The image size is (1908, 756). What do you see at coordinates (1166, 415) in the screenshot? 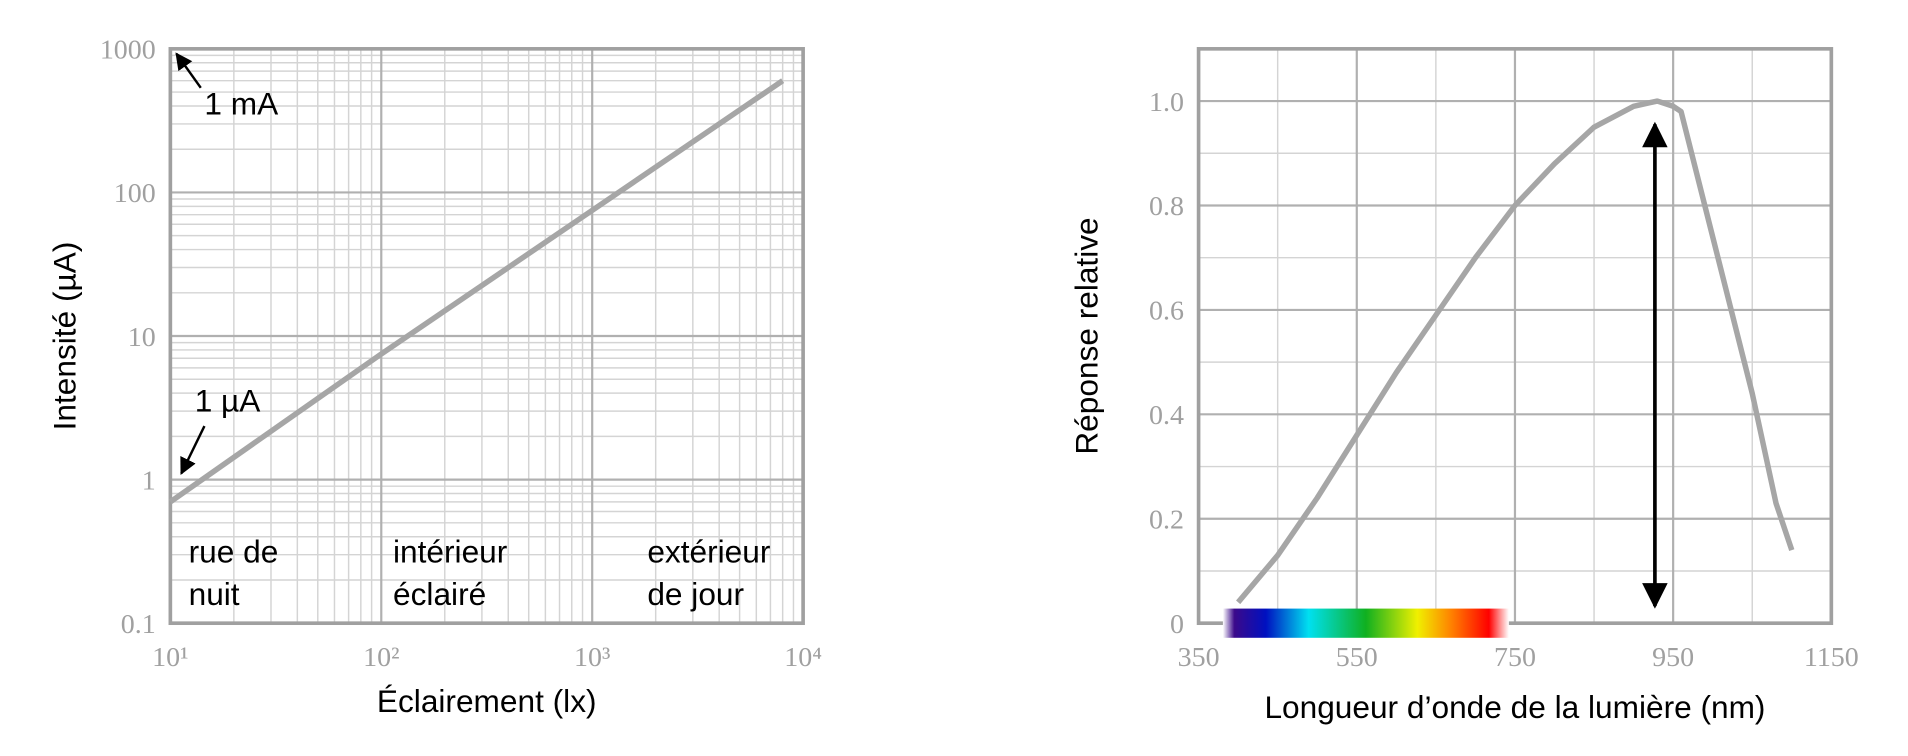
I see `y-tick-label: 0.4` at bounding box center [1166, 415].